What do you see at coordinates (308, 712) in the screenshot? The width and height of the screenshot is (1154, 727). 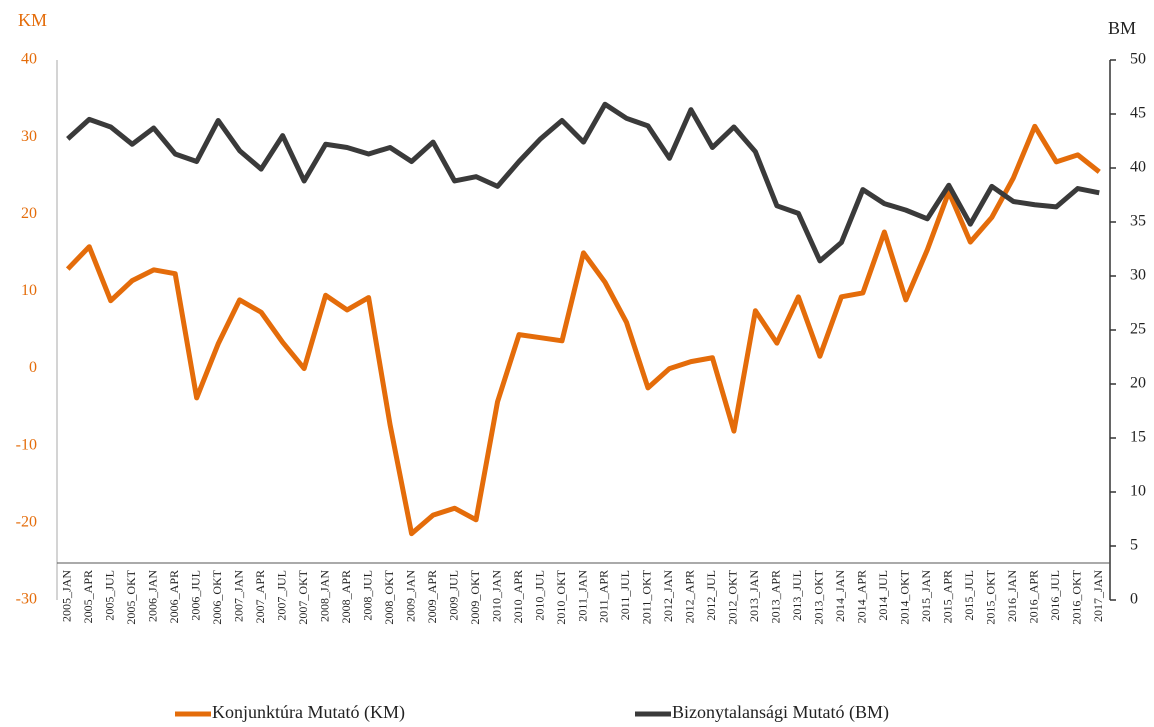 I see `legend-label: Konjunktúra Mutató (KM)` at bounding box center [308, 712].